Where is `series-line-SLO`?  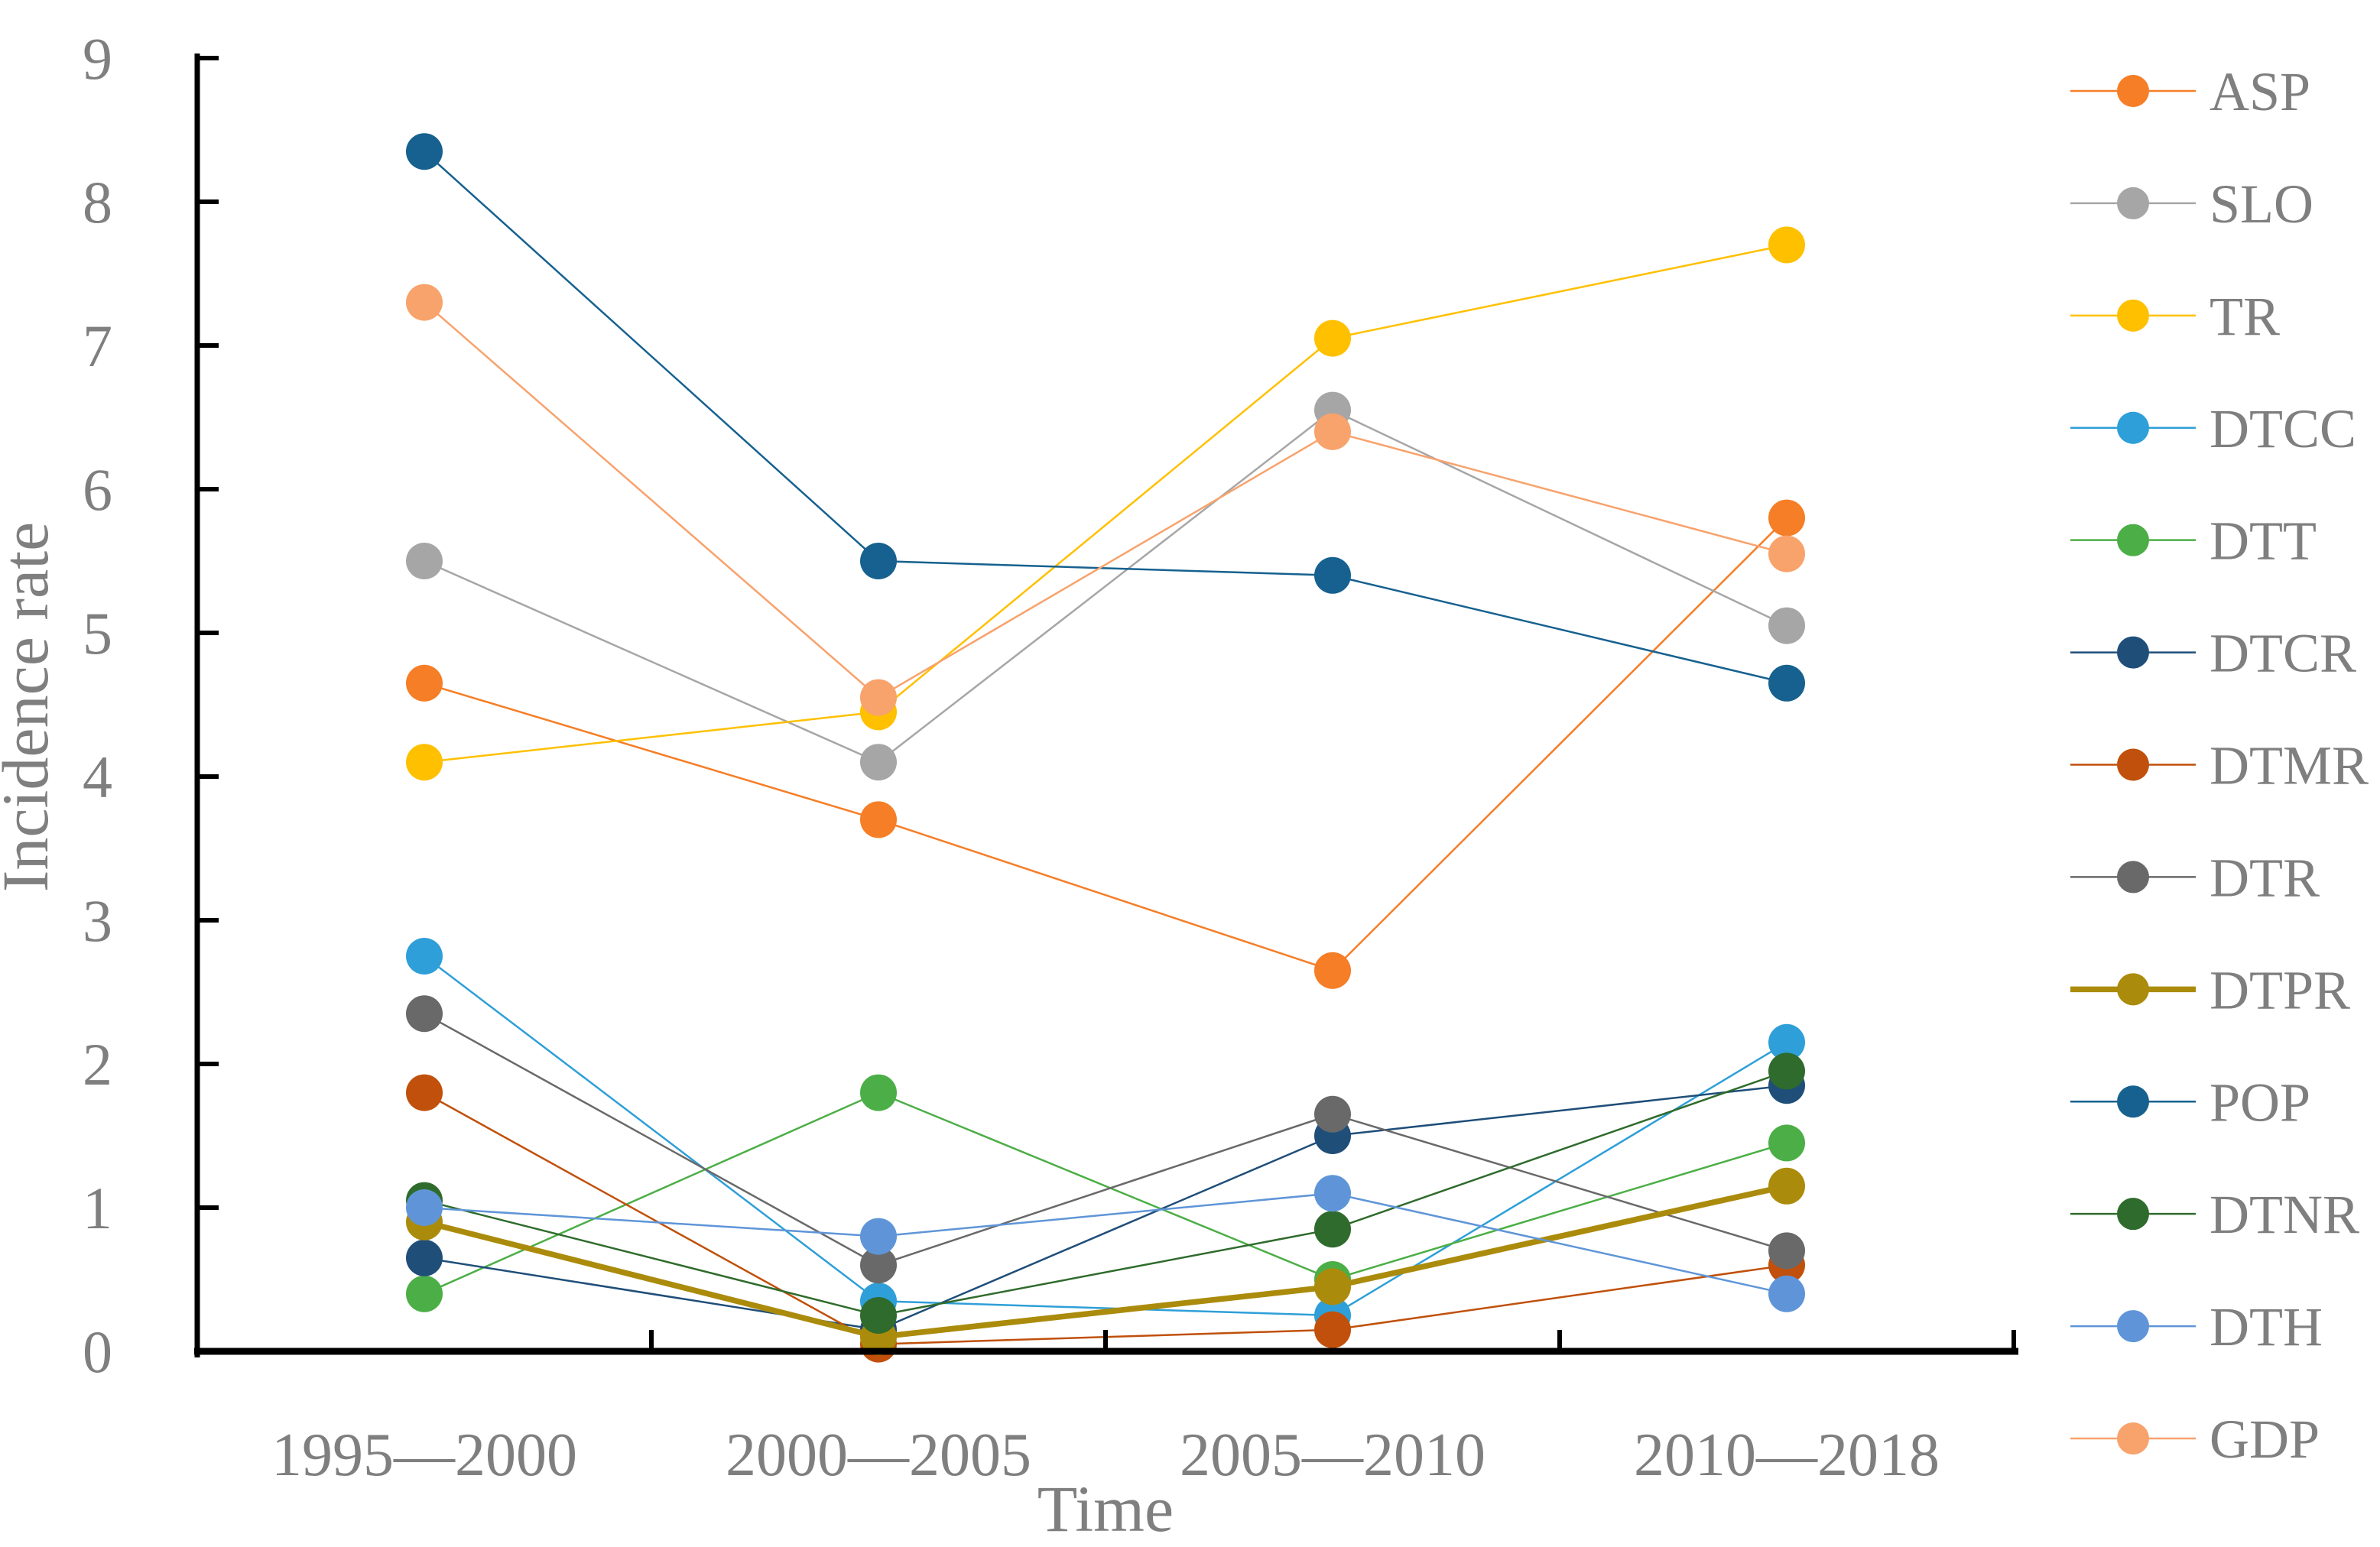
series-line-SLO is located at coordinates (1105, 586).